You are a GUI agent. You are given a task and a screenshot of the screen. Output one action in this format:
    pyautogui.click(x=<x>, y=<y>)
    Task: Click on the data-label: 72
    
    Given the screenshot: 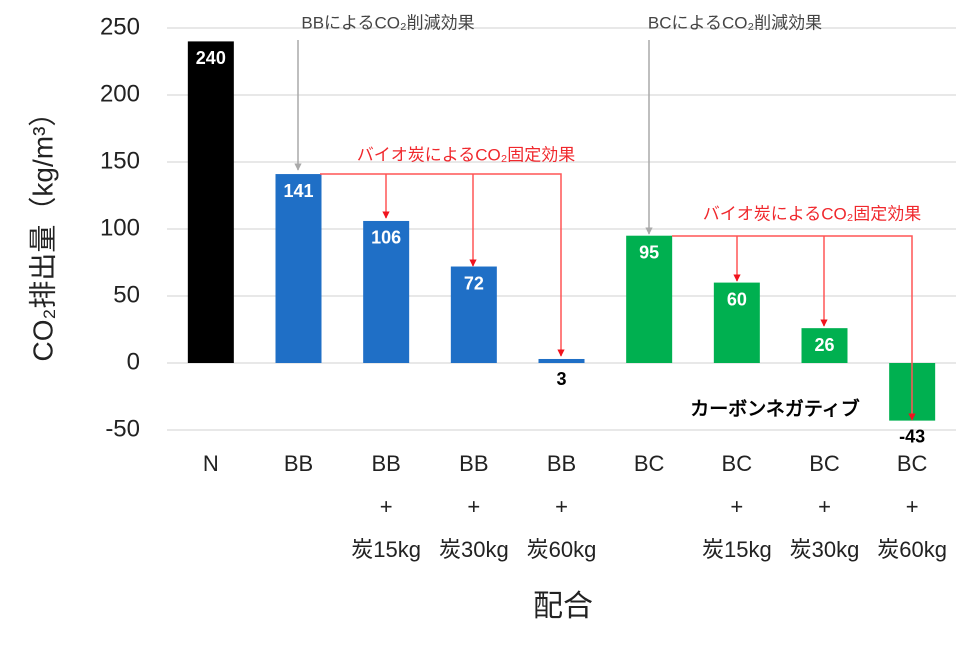 What is the action you would take?
    pyautogui.click(x=474, y=283)
    